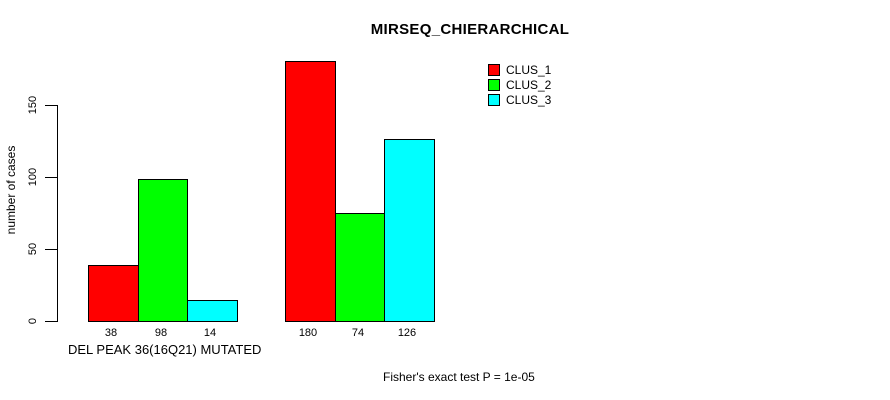 The height and width of the screenshot is (400, 890). Describe the element at coordinates (459, 377) in the screenshot. I see `fisher-test-annotation: Fisher's exact test P = 1e-05` at that location.